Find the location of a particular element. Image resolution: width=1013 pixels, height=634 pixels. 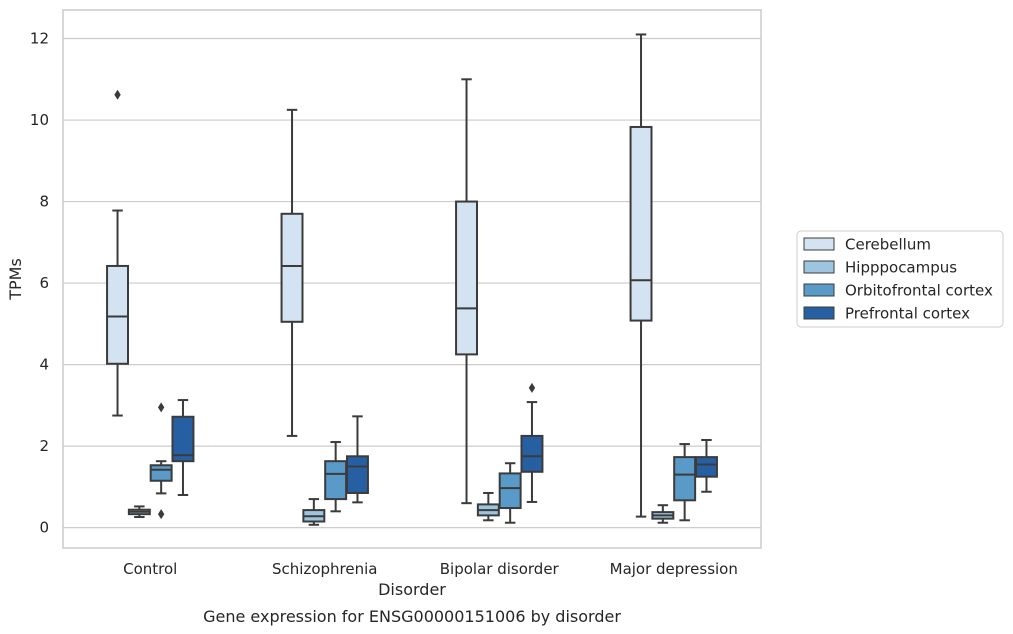

x-tick-label: Major depression is located at coordinates (674, 569).